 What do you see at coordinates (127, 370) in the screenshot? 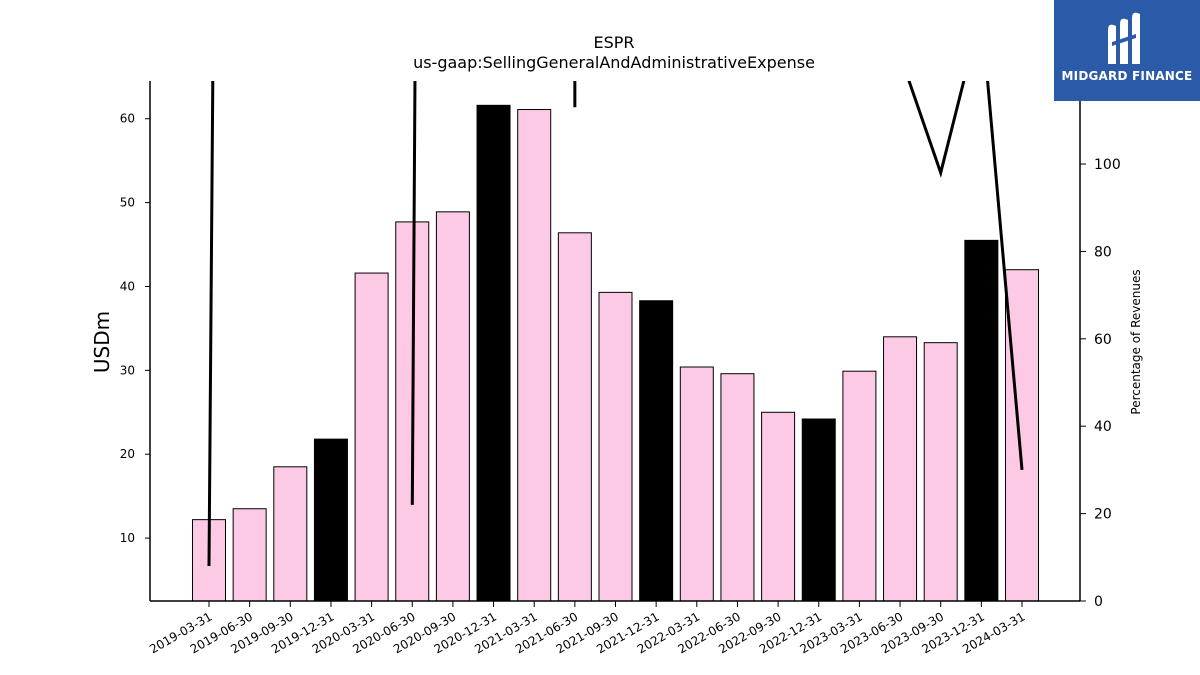
I see `y-tick-label-30: 30` at bounding box center [127, 370].